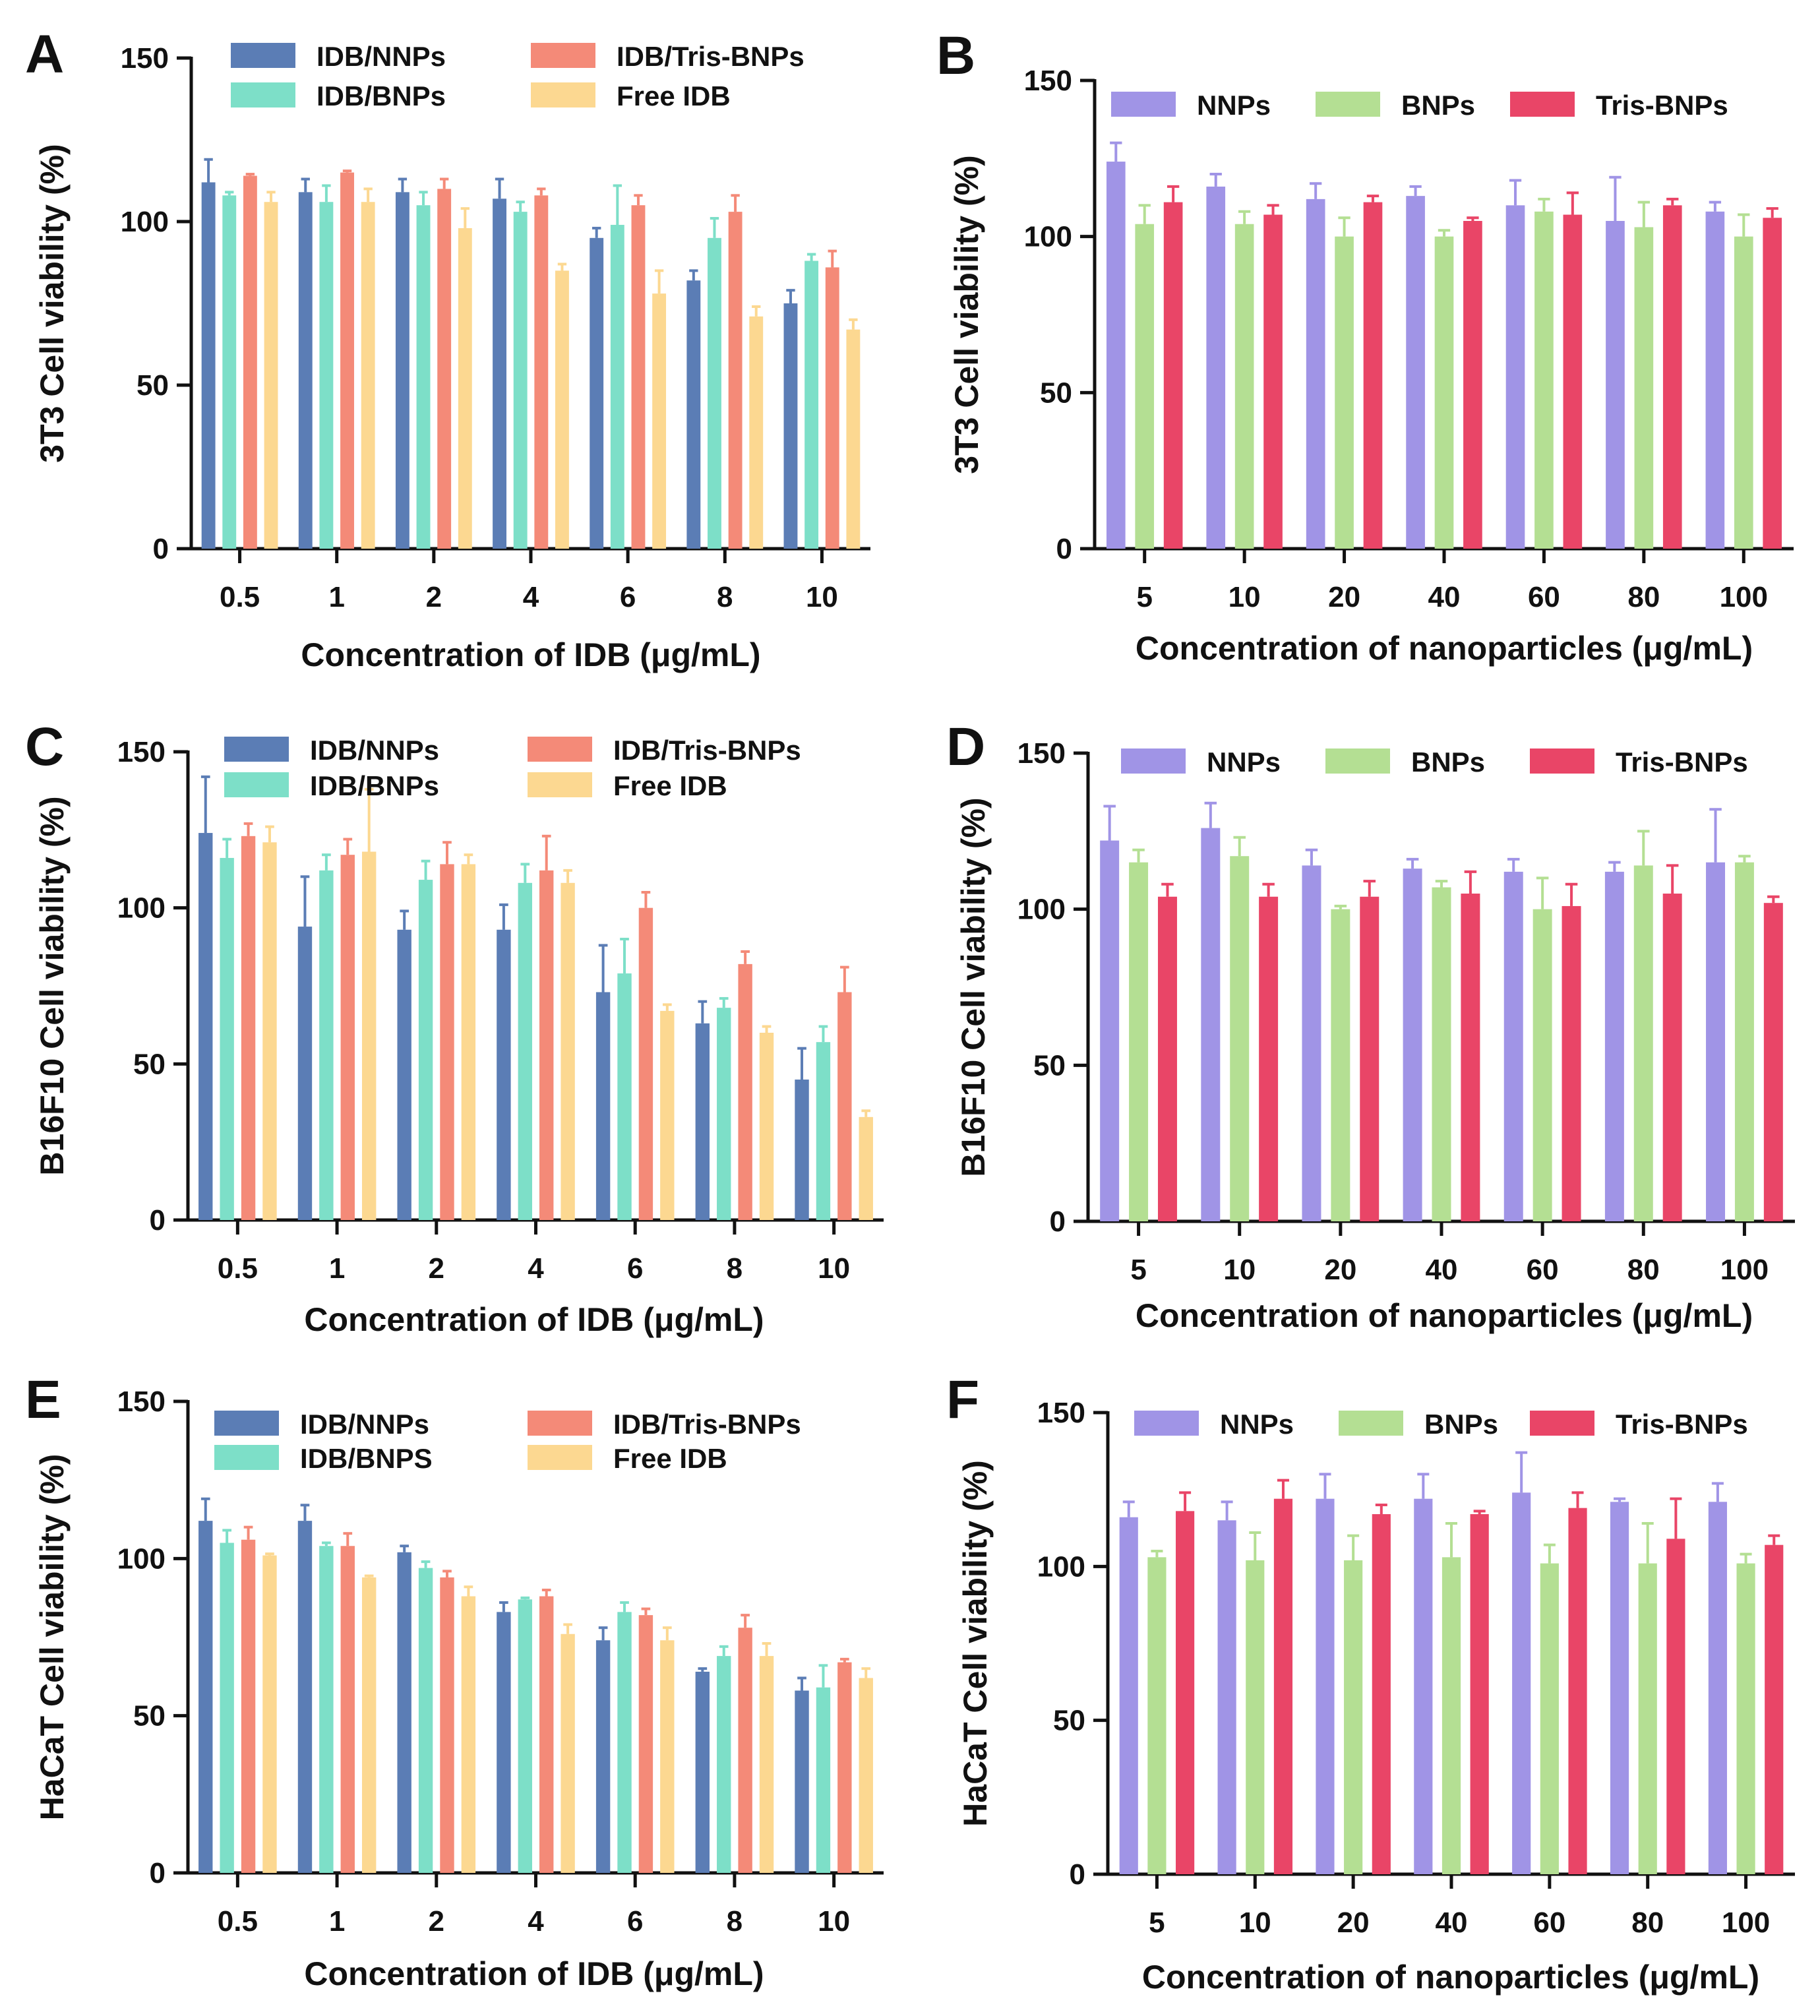 The image size is (1820, 2016). I want to click on y-axis-title: HaCaT Cell viability (%), so click(975, 1644).